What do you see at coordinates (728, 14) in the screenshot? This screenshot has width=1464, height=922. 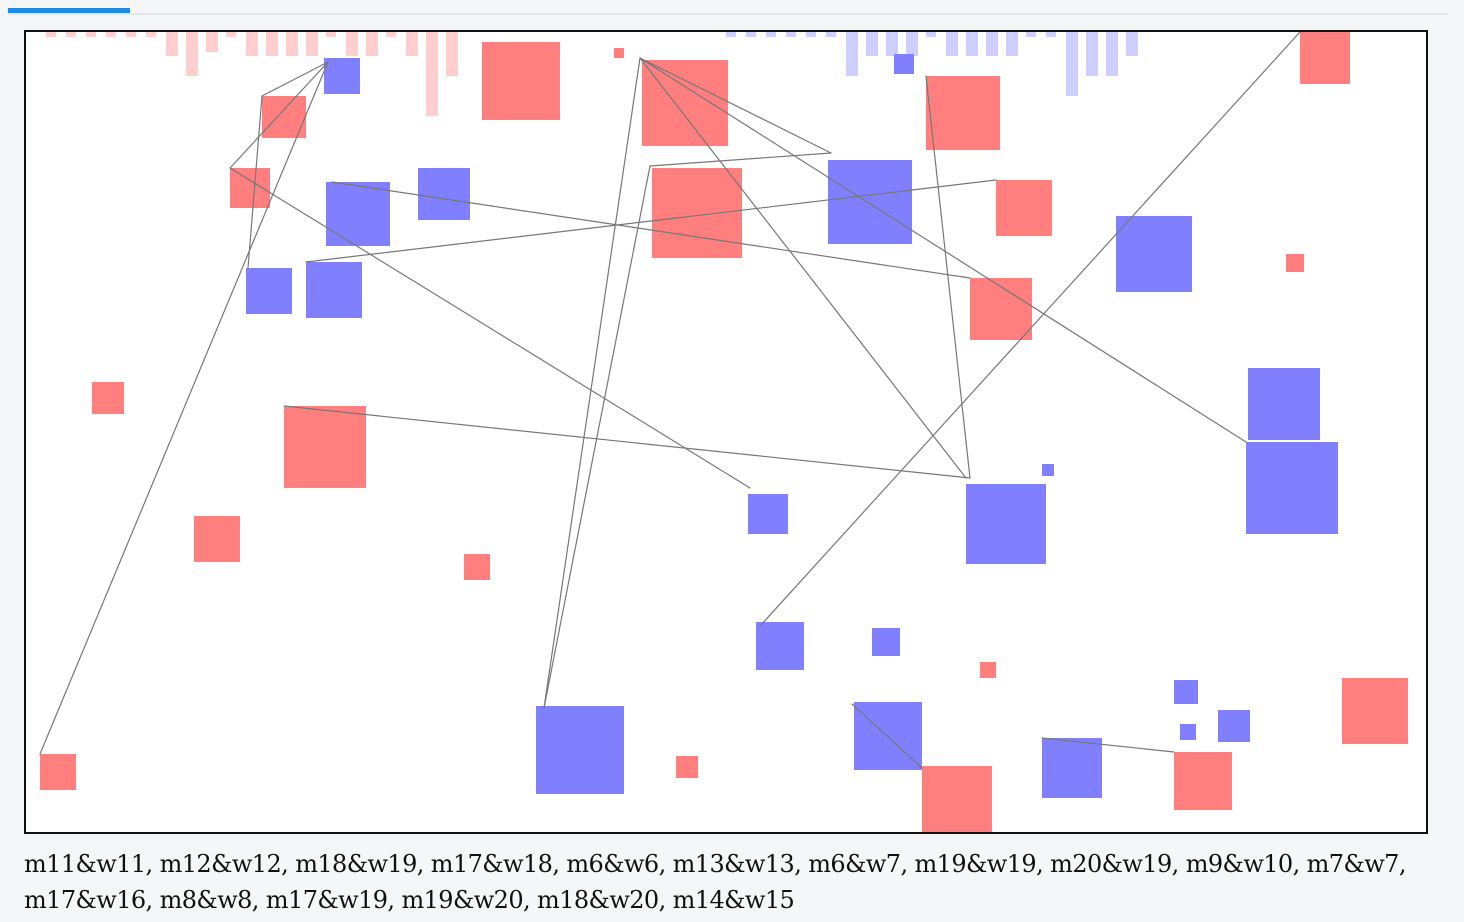 I see `top-divider` at bounding box center [728, 14].